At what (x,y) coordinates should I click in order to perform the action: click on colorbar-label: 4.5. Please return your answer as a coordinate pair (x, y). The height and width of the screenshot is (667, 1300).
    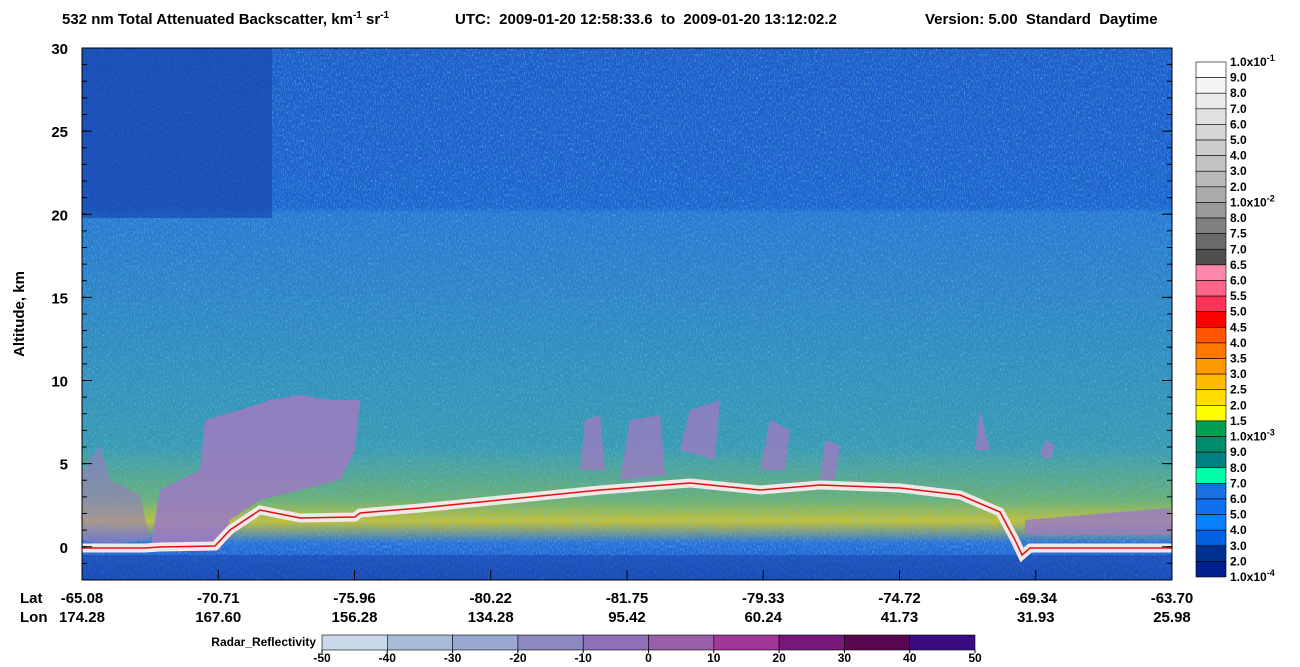
    Looking at the image, I should click on (1238, 327).